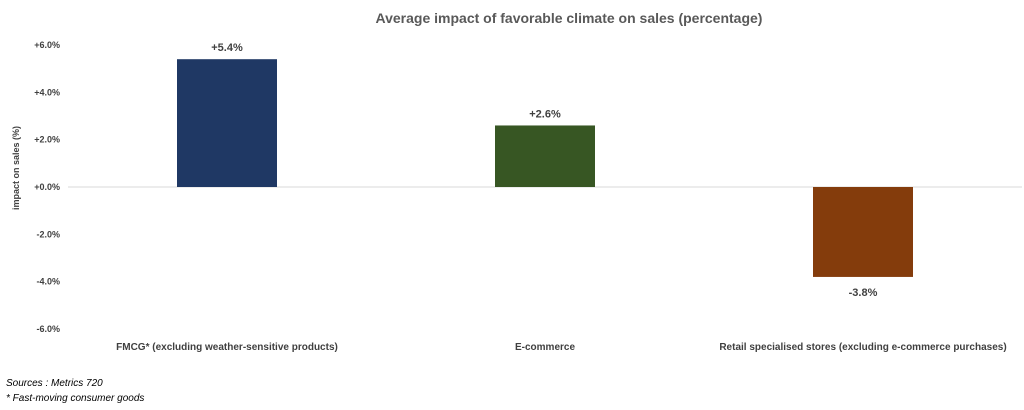  What do you see at coordinates (54, 383) in the screenshot?
I see `source-note: Sources : Metrics 720` at bounding box center [54, 383].